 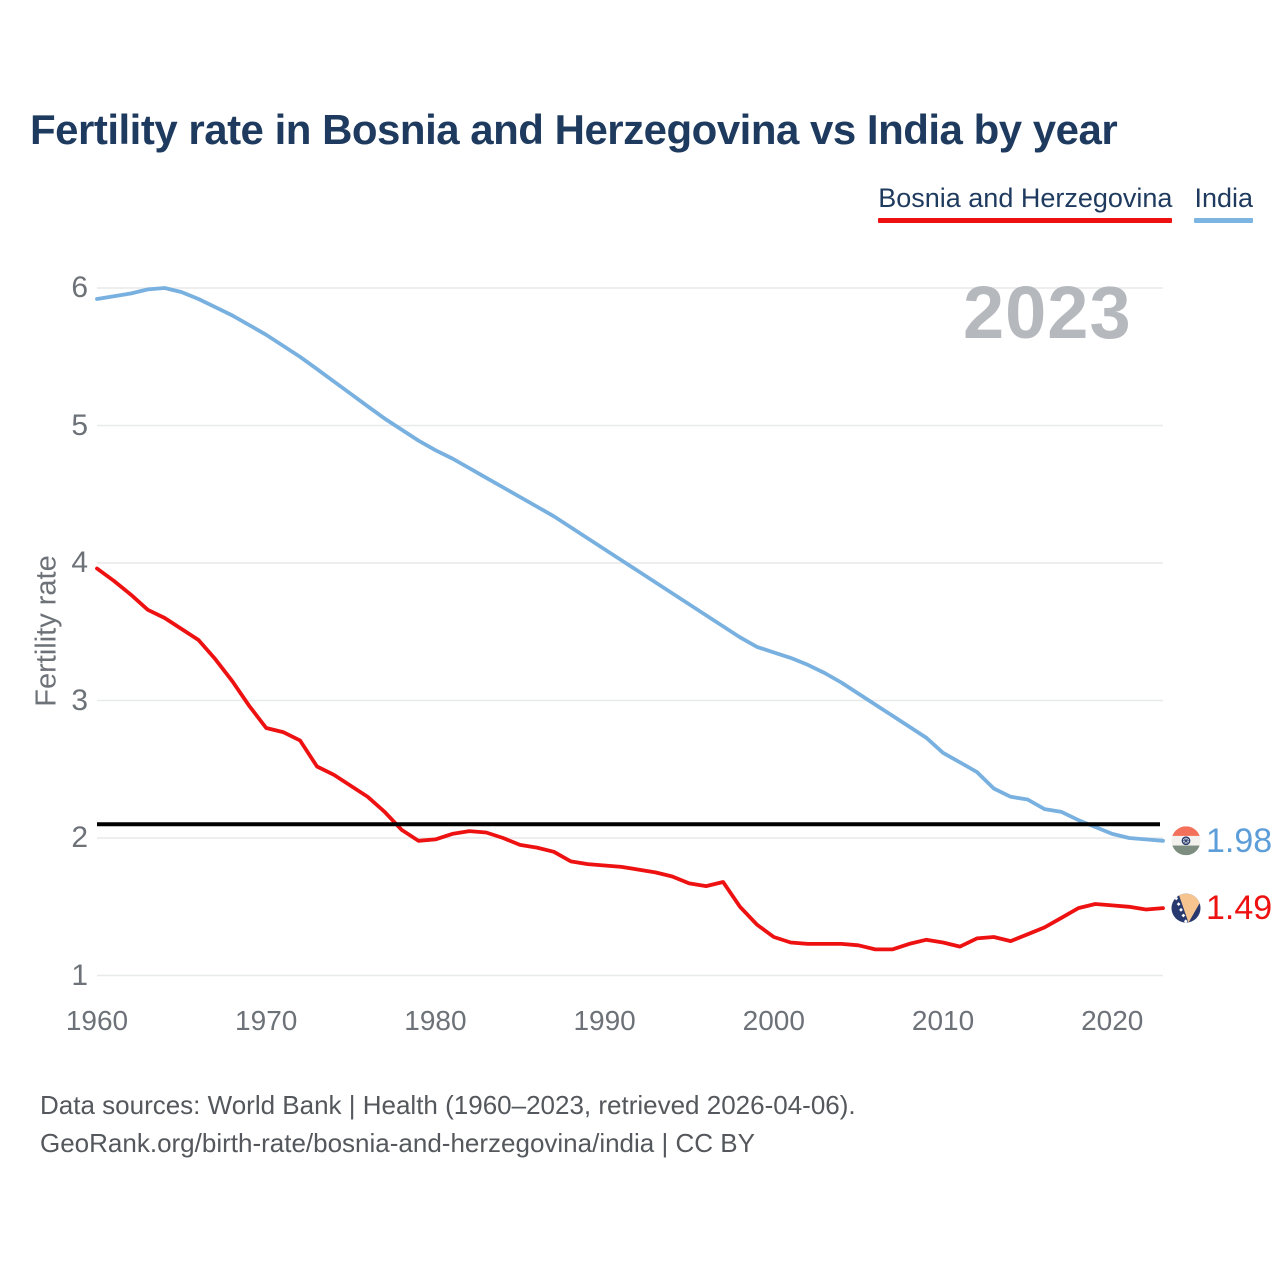 I want to click on india-flag-icon, so click(x=1186, y=841).